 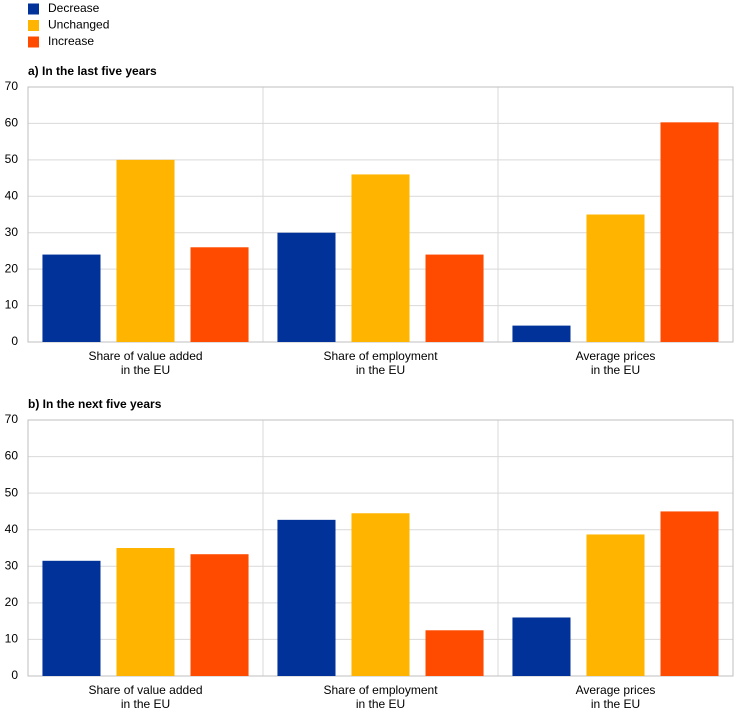 What do you see at coordinates (71, 41) in the screenshot?
I see `legend-label: Increase` at bounding box center [71, 41].